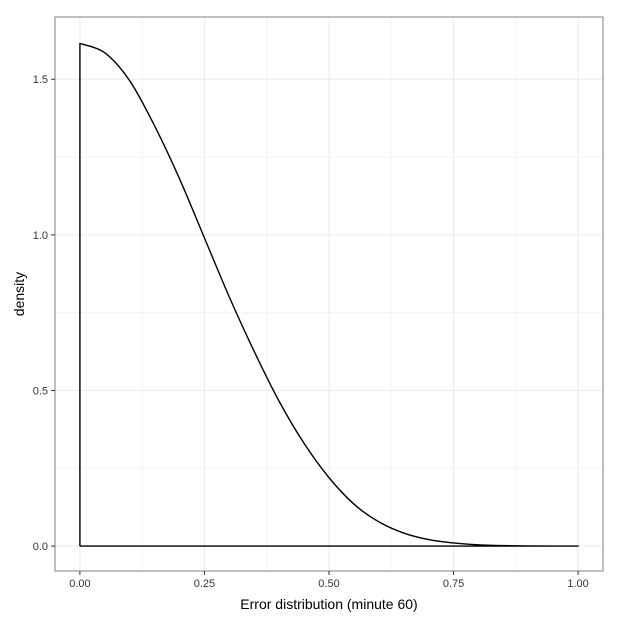 The image size is (619, 620). Describe the element at coordinates (40, 391) in the screenshot. I see `y-tick-label: 0.5` at that location.